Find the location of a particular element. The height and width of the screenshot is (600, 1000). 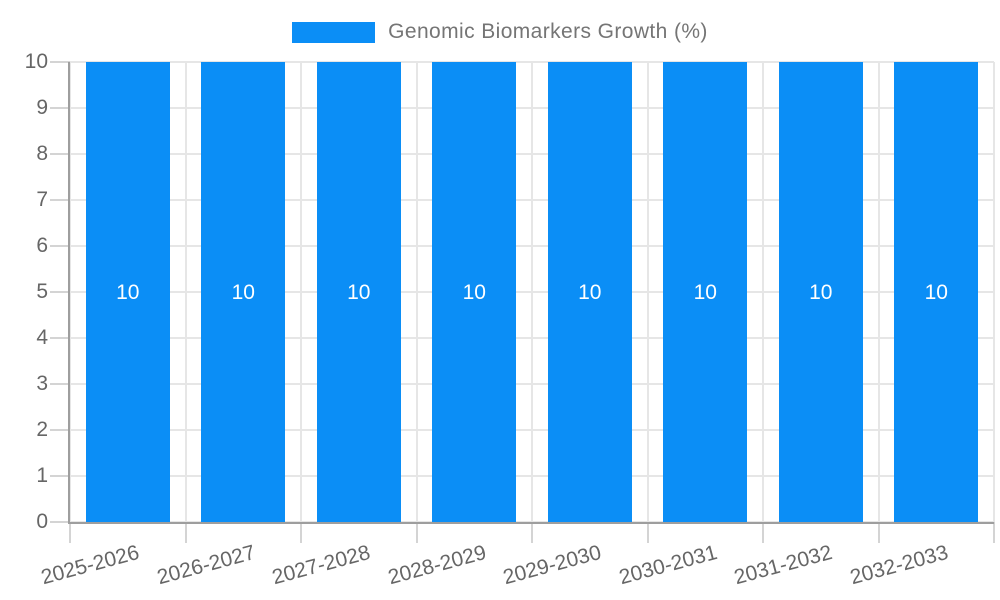

y-tick-label: 8 is located at coordinates (42, 153).